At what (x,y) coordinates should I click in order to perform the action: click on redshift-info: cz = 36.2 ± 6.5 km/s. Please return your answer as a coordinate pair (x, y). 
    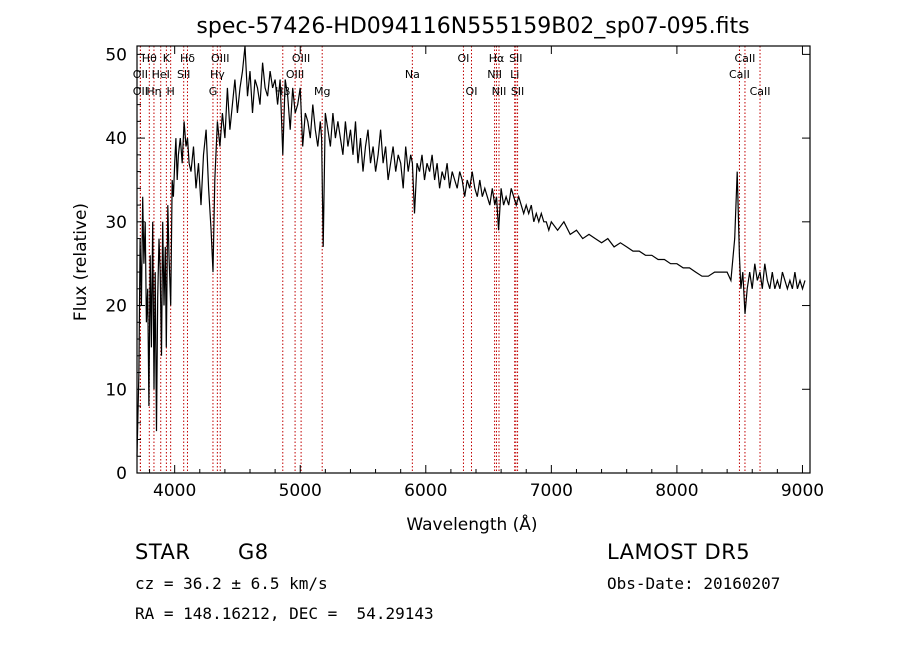
    Looking at the image, I should click on (231, 583).